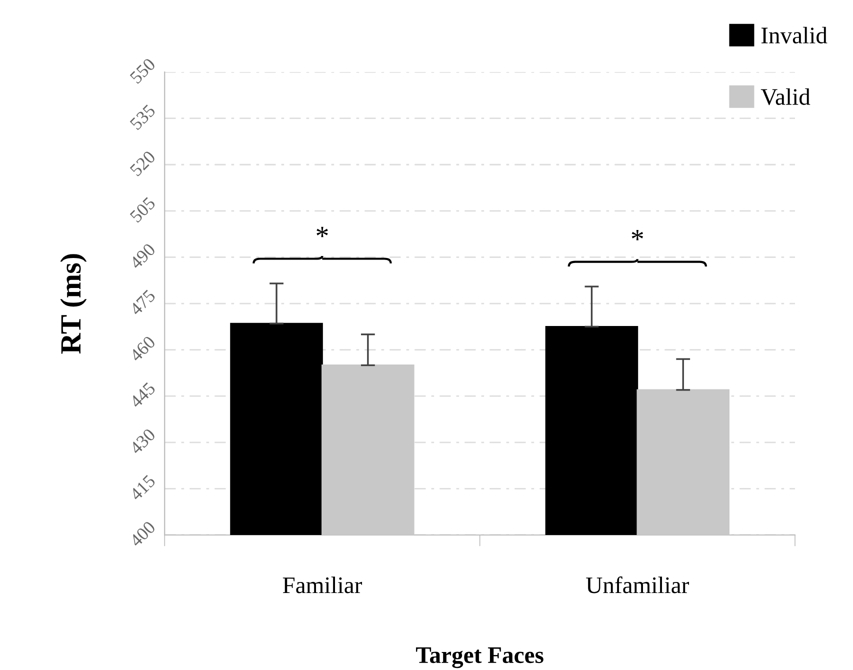  What do you see at coordinates (142, 534) in the screenshot?
I see `y-tick-label: 400` at bounding box center [142, 534].